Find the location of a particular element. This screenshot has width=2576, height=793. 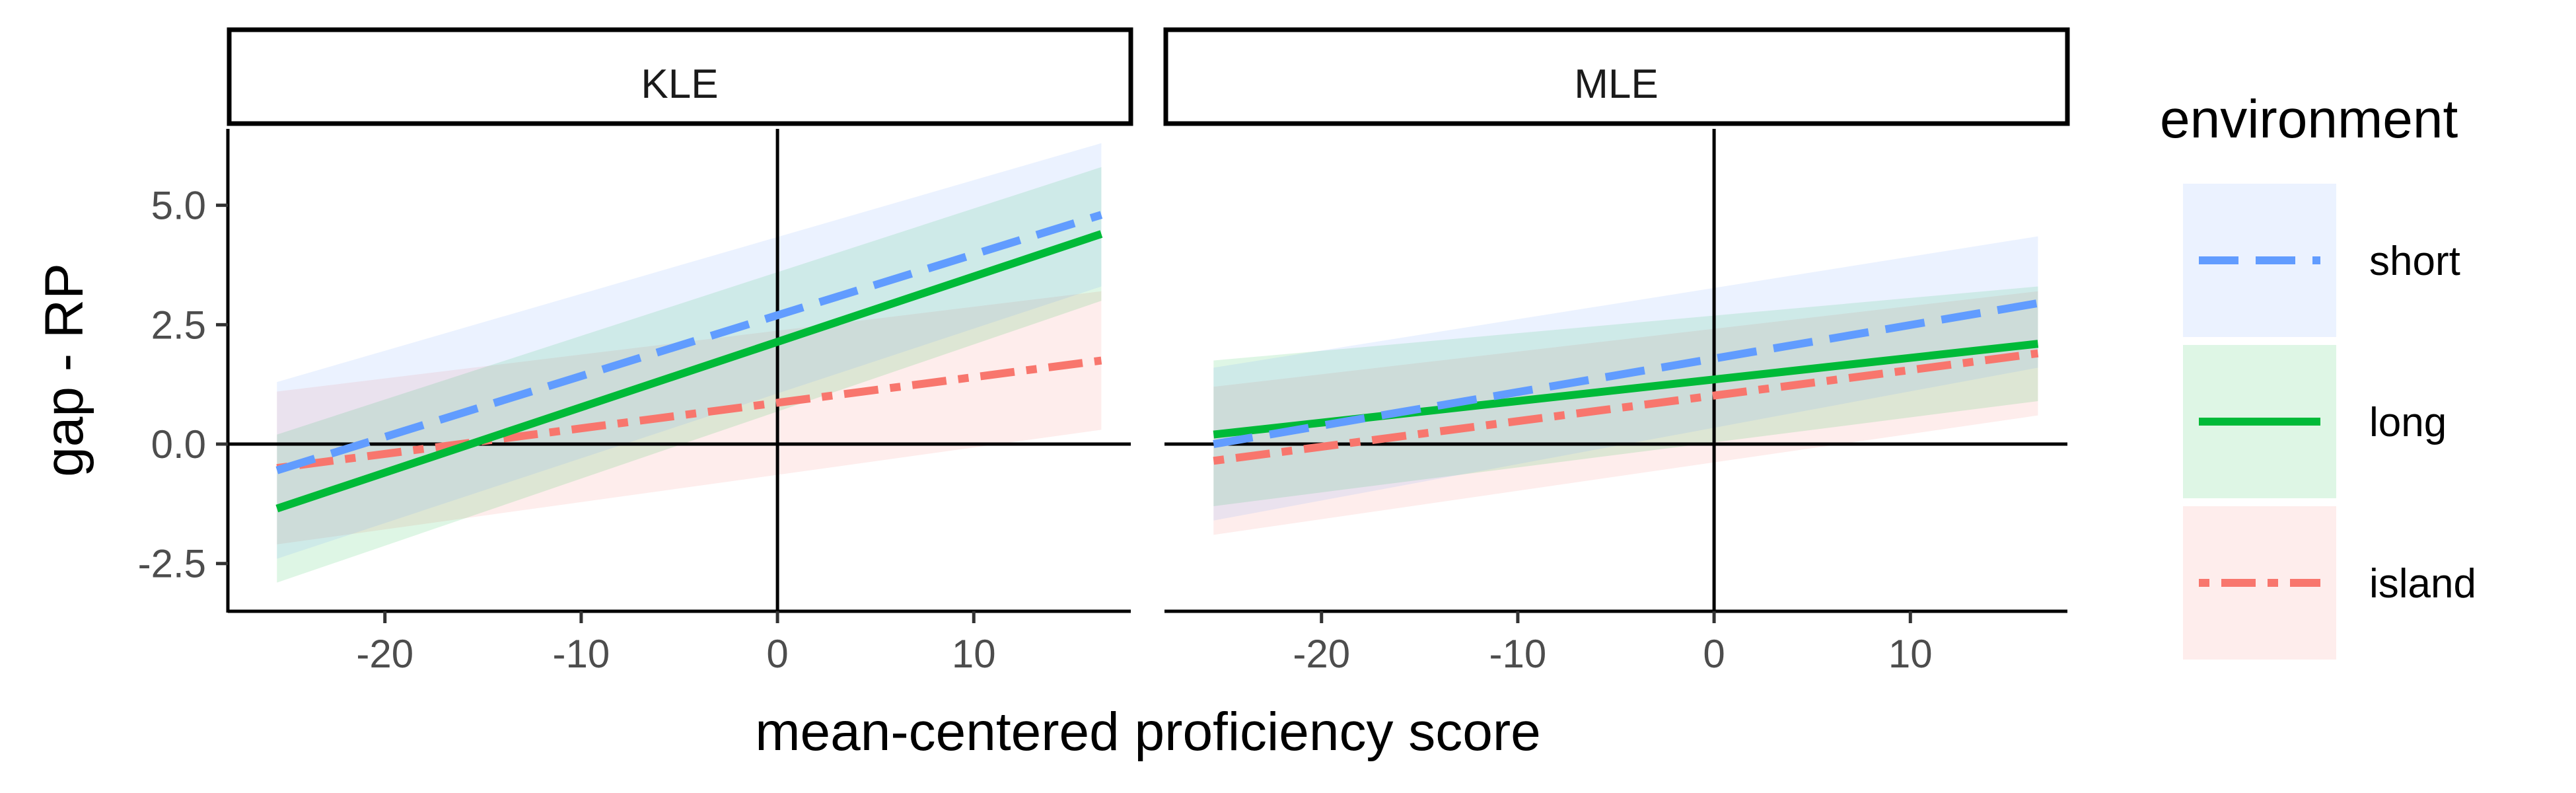

y-axis-title: gap - RP is located at coordinates (64, 370).